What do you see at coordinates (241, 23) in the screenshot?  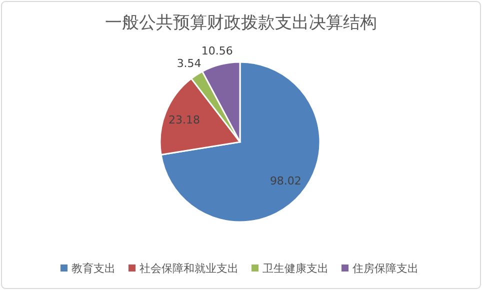 I see `chart-title: 一般公共预算财政拨款支出决算结构` at bounding box center [241, 23].